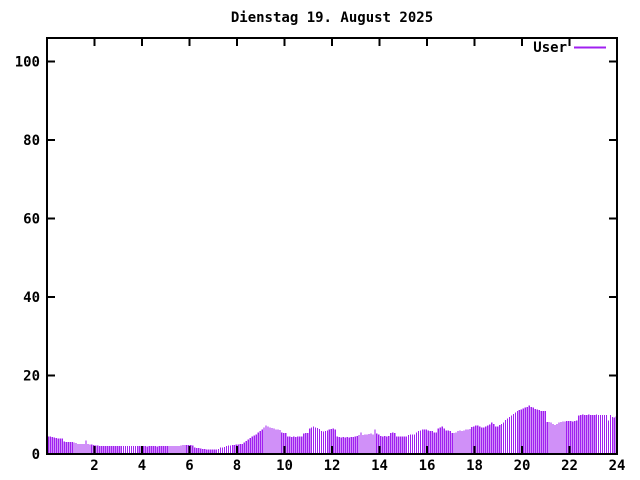 The image size is (640, 480). Describe the element at coordinates (617, 466) in the screenshot. I see `x-tick-label: 24` at that location.